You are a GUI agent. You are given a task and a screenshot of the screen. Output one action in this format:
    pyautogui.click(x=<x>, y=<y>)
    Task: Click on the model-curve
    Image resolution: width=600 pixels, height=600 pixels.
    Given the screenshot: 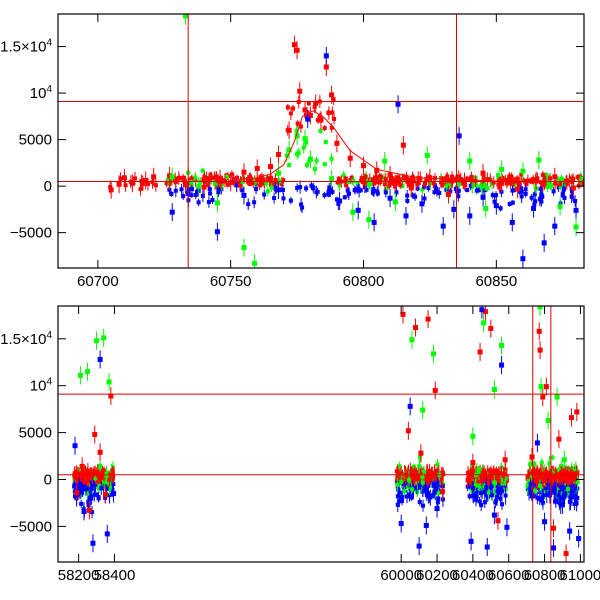 What is the action you would take?
    pyautogui.click(x=403, y=146)
    